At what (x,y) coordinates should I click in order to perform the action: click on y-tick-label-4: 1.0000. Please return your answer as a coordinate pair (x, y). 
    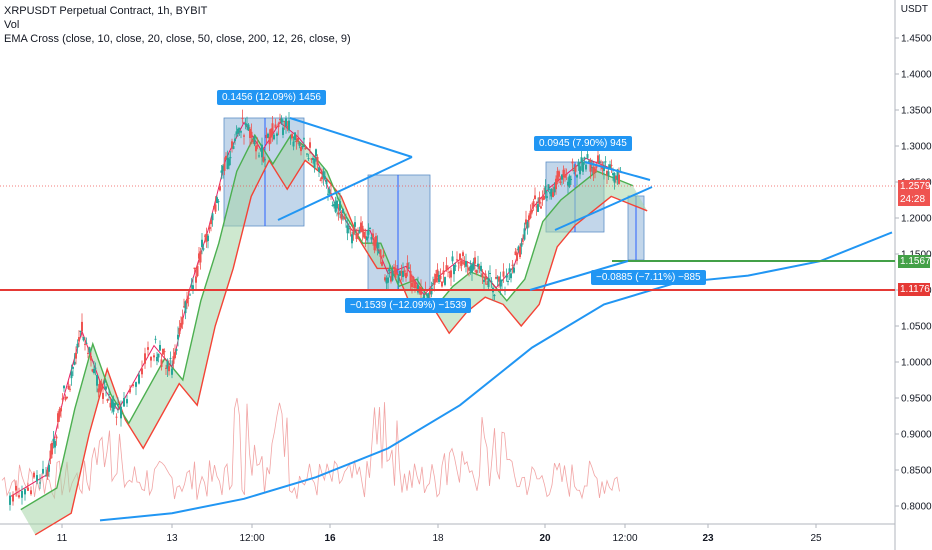
    Looking at the image, I should click on (916, 363).